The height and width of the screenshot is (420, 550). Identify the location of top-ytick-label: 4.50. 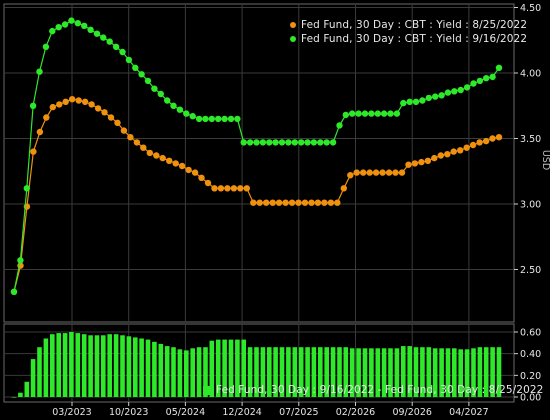
(530, 8).